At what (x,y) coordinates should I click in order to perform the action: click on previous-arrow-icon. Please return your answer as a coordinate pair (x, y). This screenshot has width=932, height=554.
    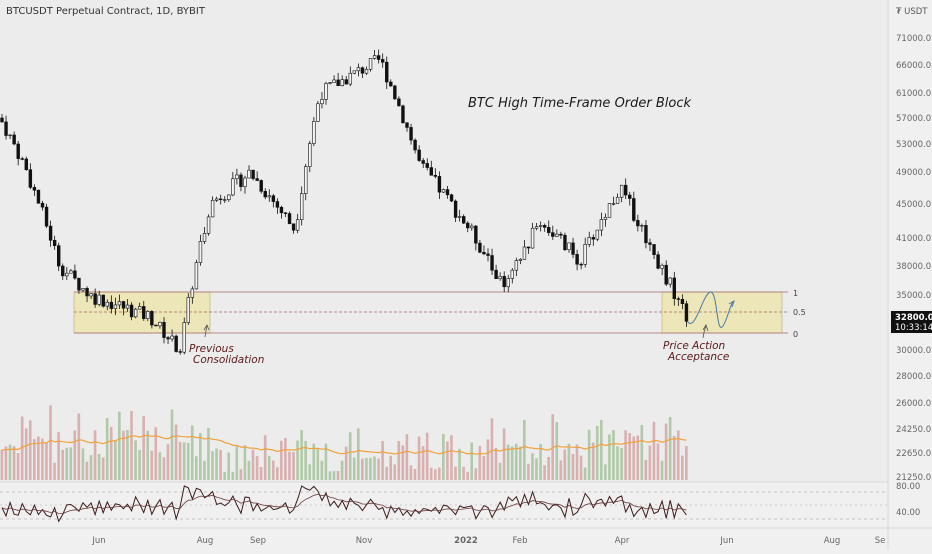
    Looking at the image, I should click on (206, 331).